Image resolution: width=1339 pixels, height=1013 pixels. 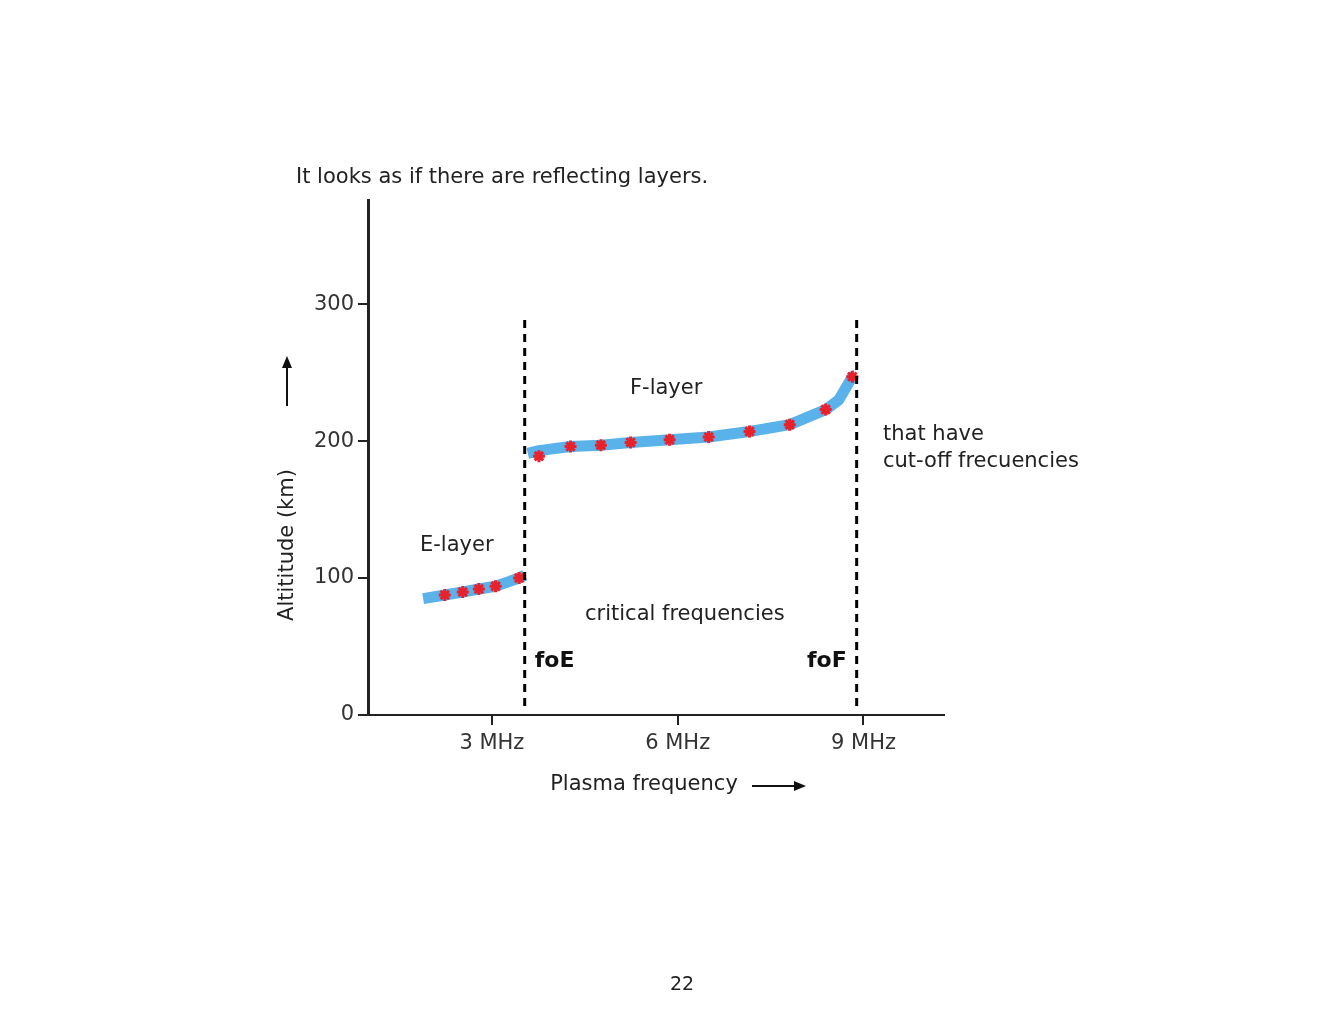 I want to click on ref-line-label: foE, so click(x=554, y=659).